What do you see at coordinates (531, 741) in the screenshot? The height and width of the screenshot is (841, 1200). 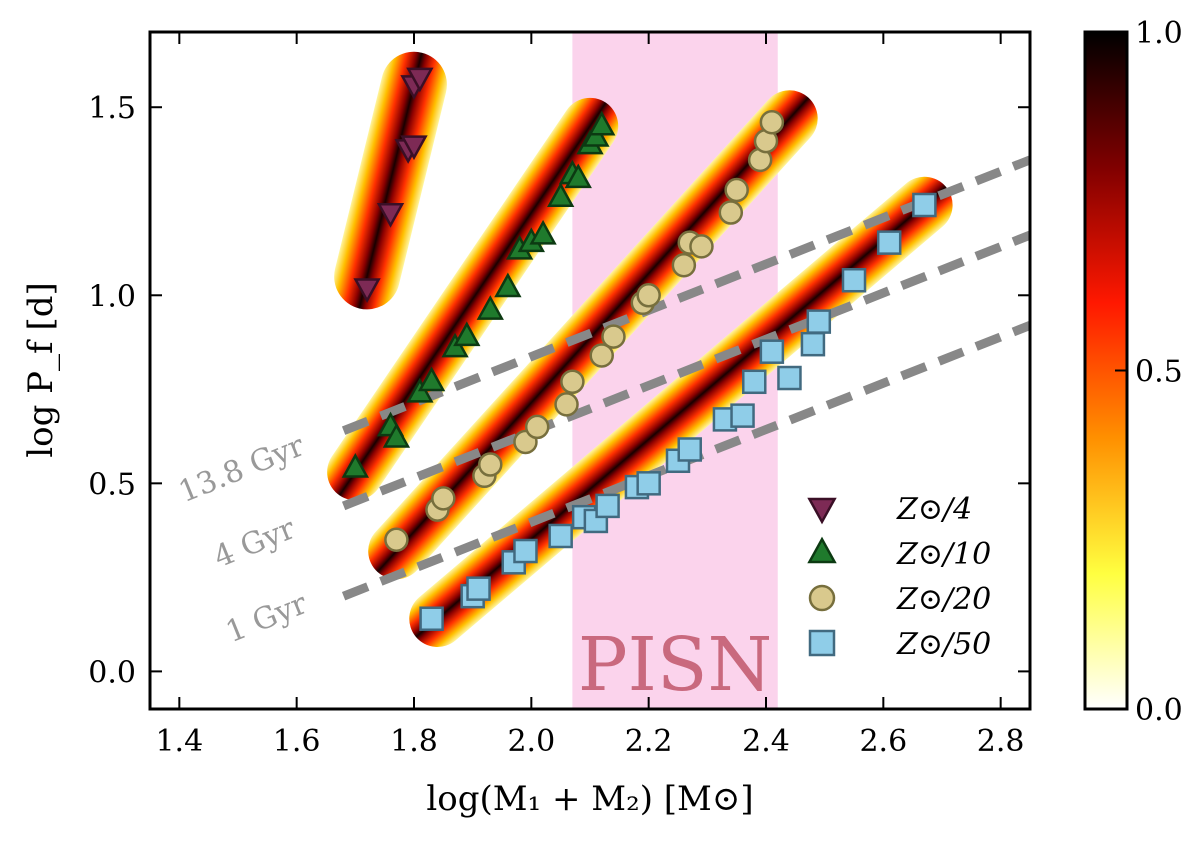 I see `x-tick-label: 2.0` at bounding box center [531, 741].